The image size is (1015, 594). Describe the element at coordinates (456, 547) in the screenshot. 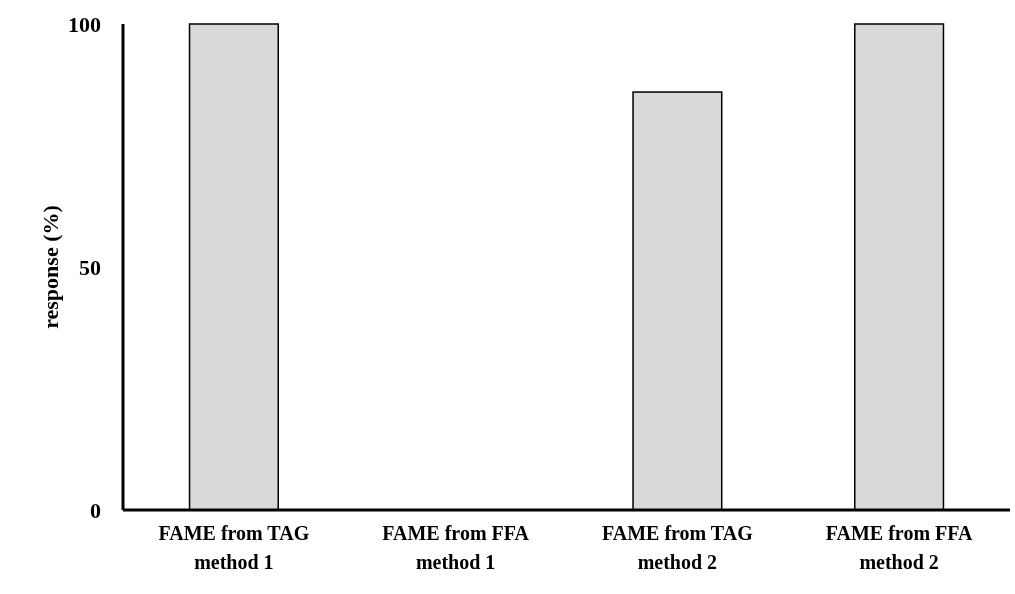

I see `x-tick-label: FAME from FFA method 1` at that location.